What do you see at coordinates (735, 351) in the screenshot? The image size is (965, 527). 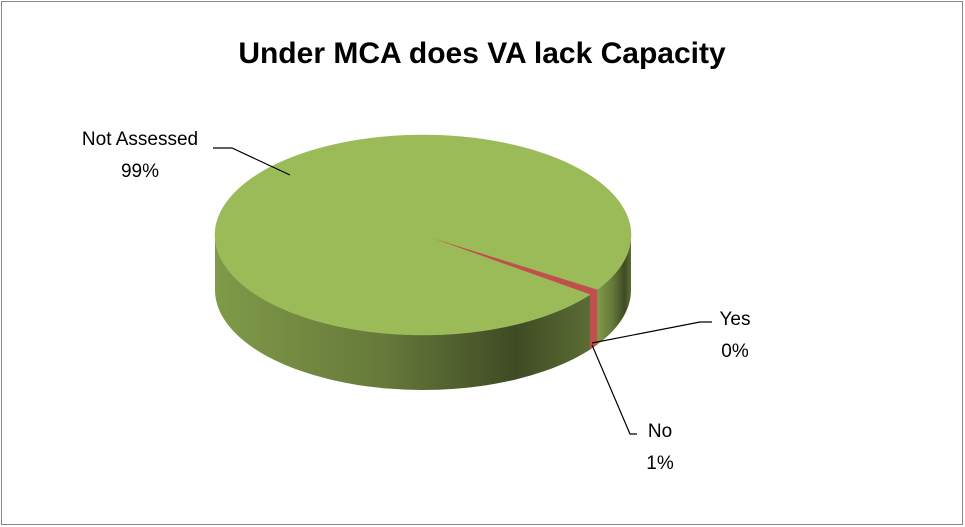 I see `data-label-value: 0%` at bounding box center [735, 351].